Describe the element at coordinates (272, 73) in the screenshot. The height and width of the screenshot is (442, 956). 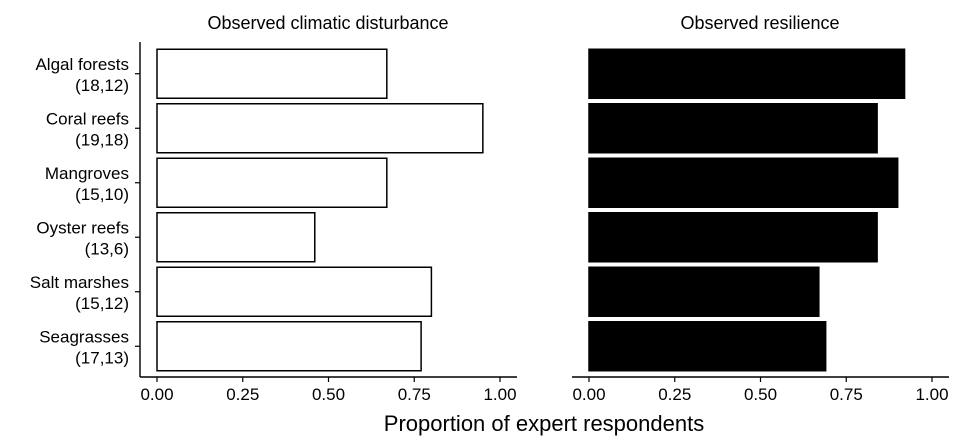
I see `left-bar-algal-forests` at that location.